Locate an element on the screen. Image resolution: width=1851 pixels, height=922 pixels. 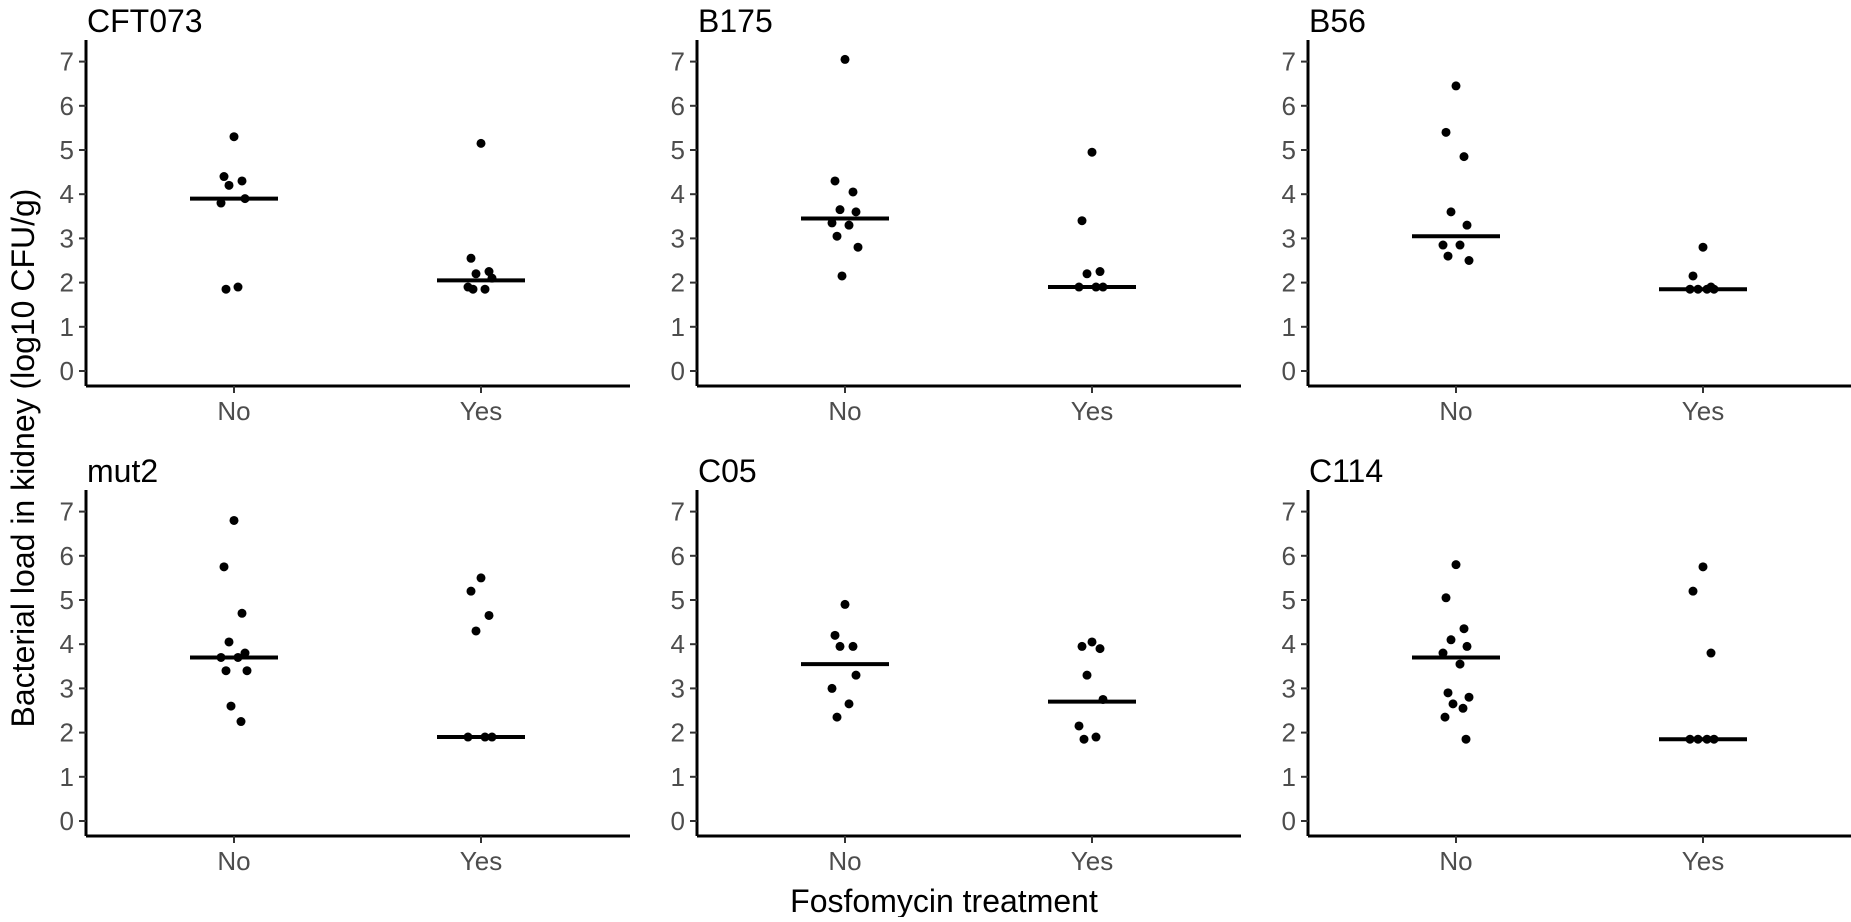
panel-title: B175 is located at coordinates (735, 21).